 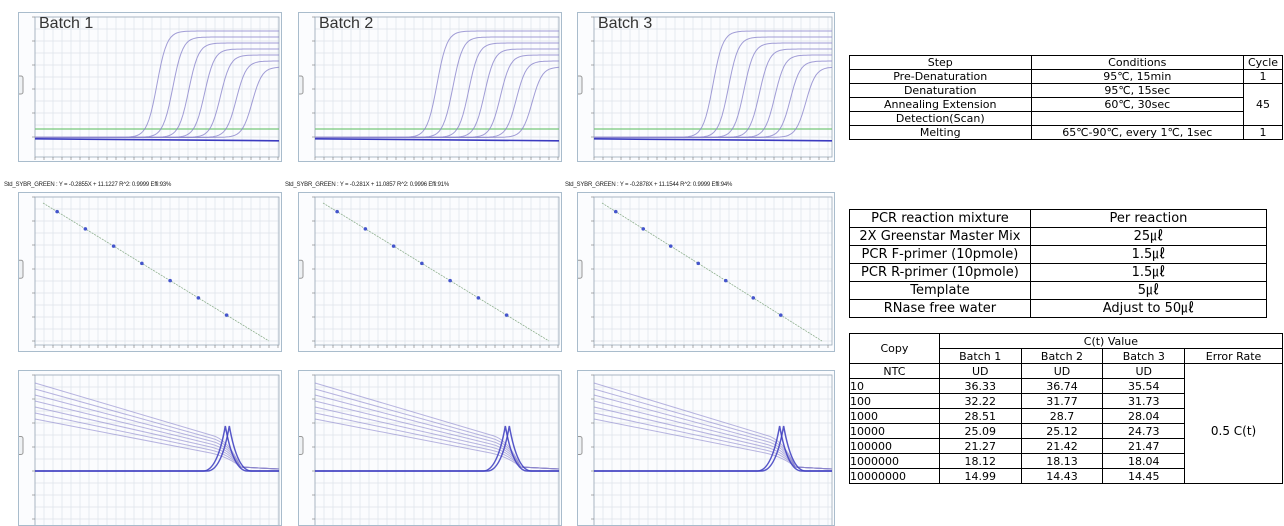 I want to click on table-row: Template 5㎕, so click(x=1058, y=290).